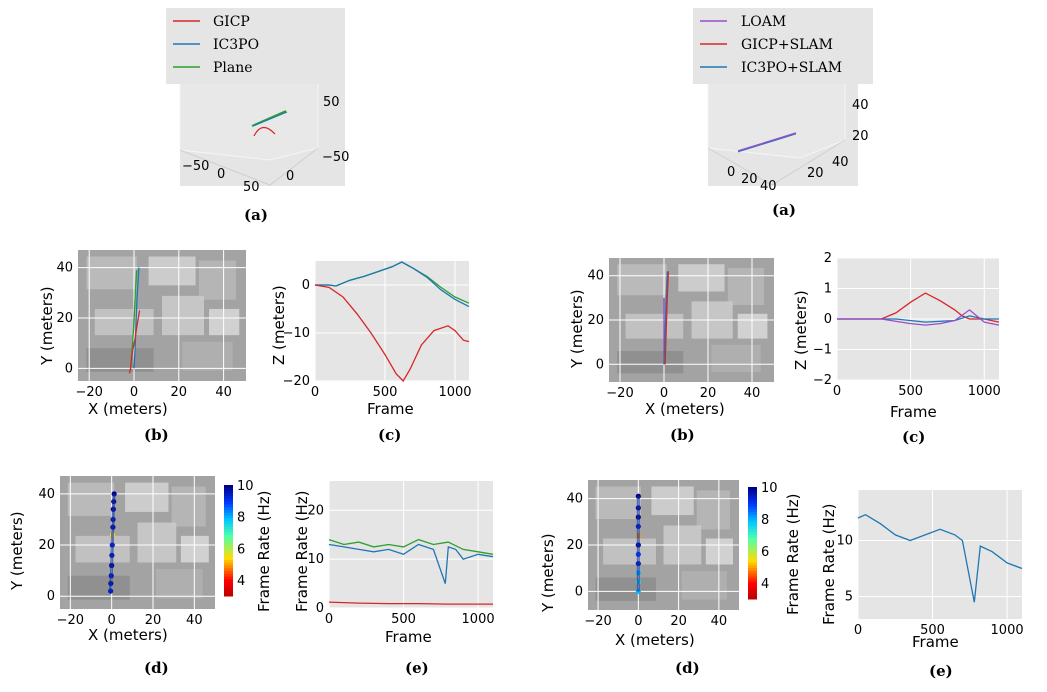  I want to click on left-e-xtick-label: 0, so click(329, 619).